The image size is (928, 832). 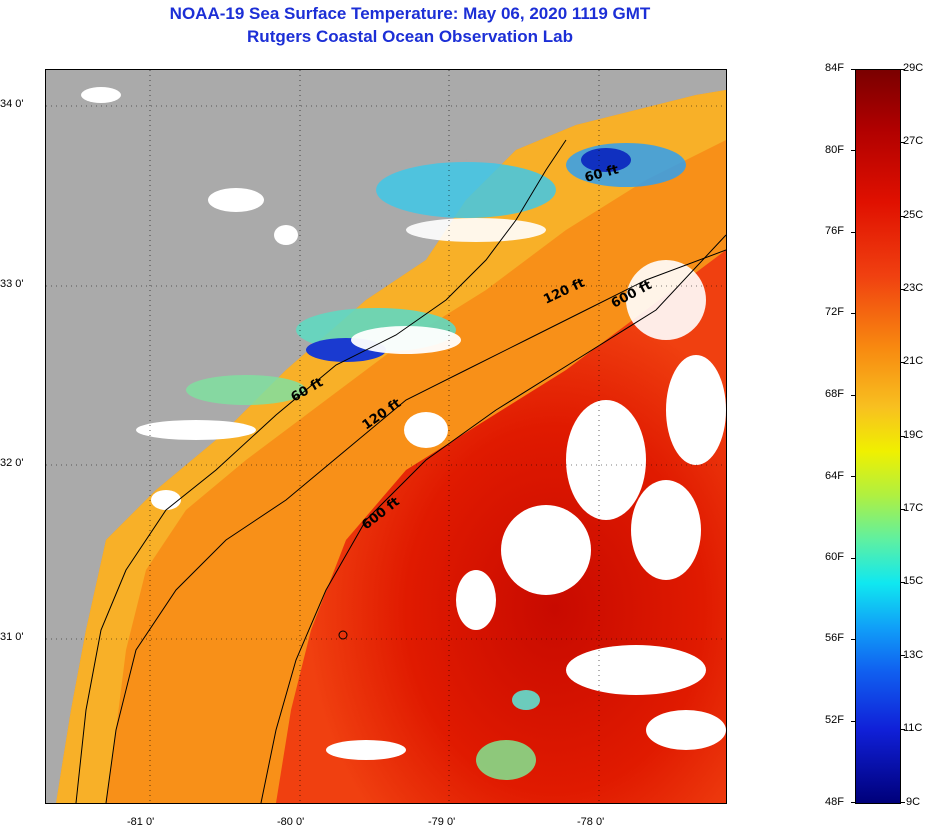 I want to click on lon-label-80: -80 0', so click(x=291, y=822).